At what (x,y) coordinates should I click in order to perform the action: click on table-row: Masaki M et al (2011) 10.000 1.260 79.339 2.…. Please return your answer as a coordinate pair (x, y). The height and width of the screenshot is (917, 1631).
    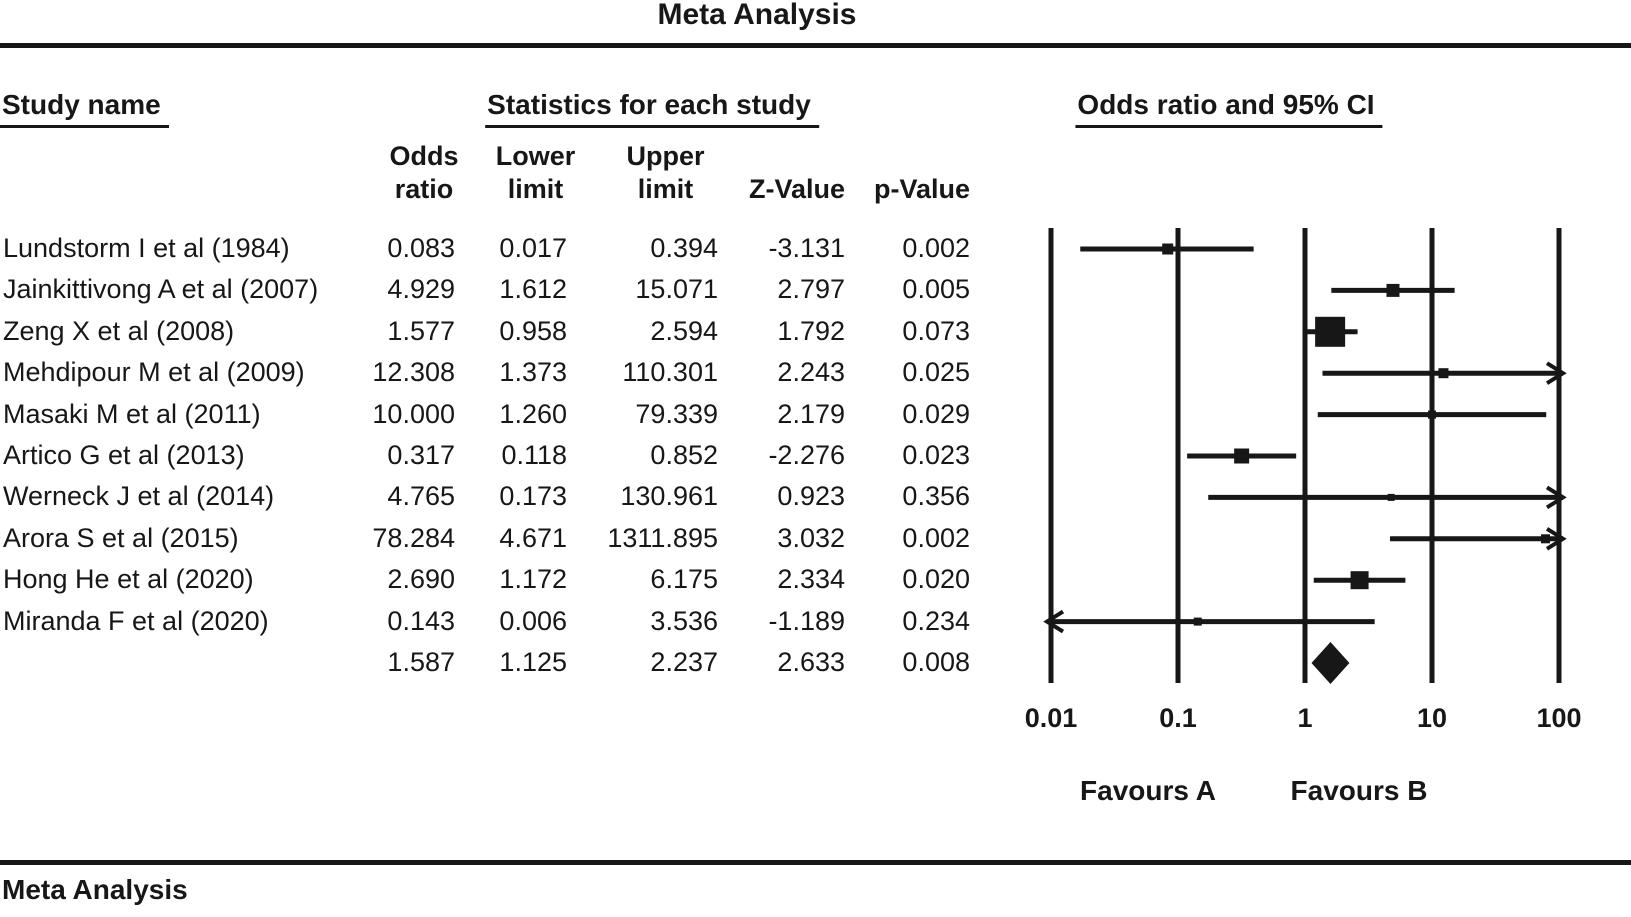
    Looking at the image, I should click on (490, 414).